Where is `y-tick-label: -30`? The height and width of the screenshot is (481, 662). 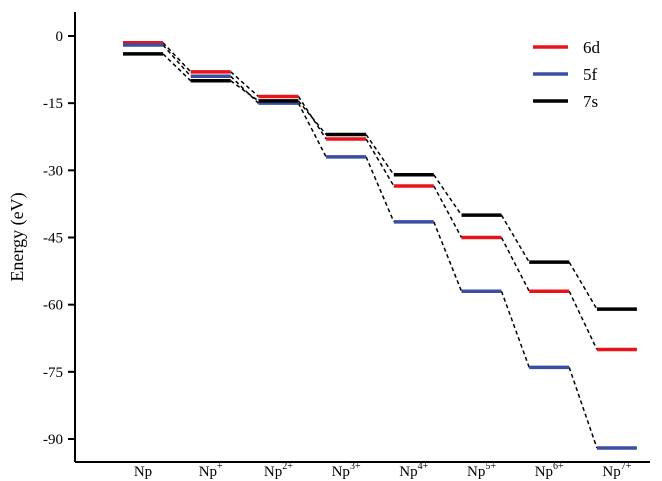
y-tick-label: -30 is located at coordinates (53, 171).